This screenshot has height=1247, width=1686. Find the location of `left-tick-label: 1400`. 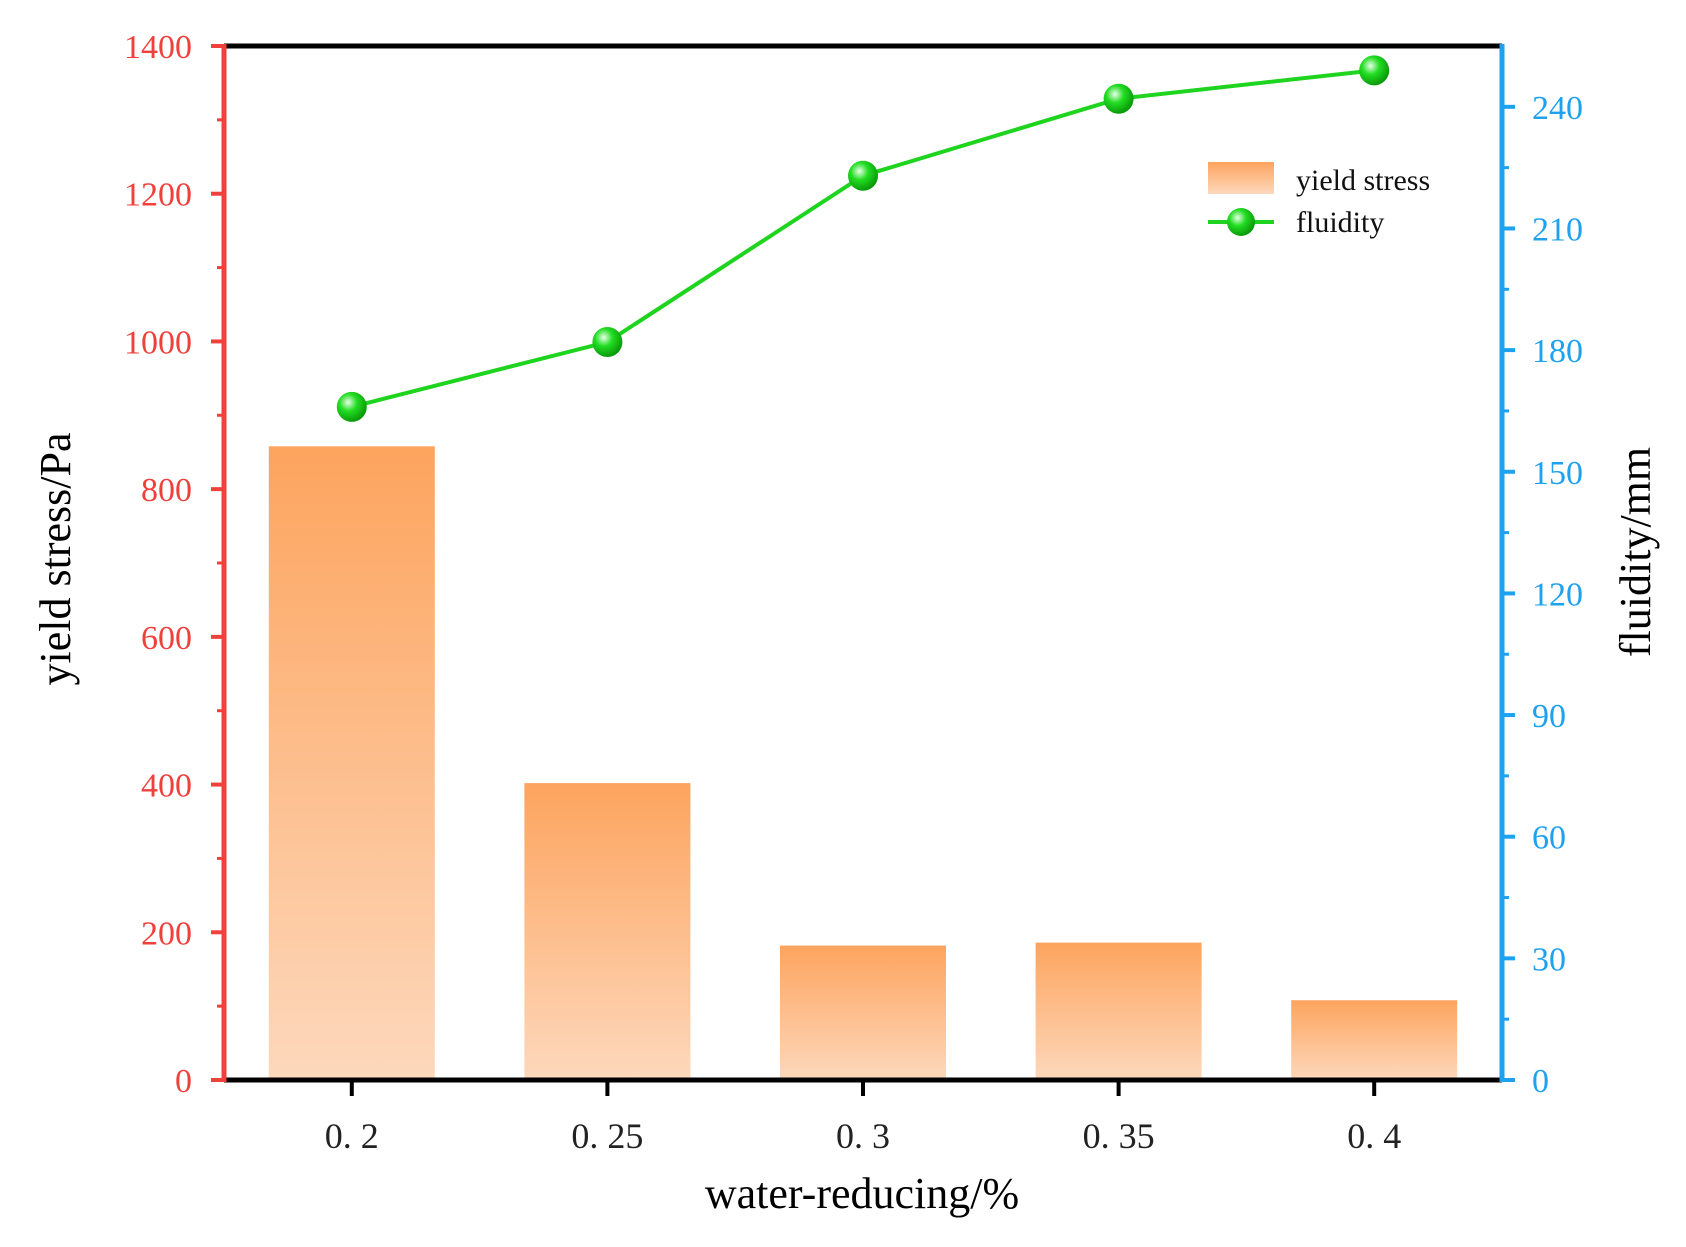

left-tick-label: 1400 is located at coordinates (158, 47).